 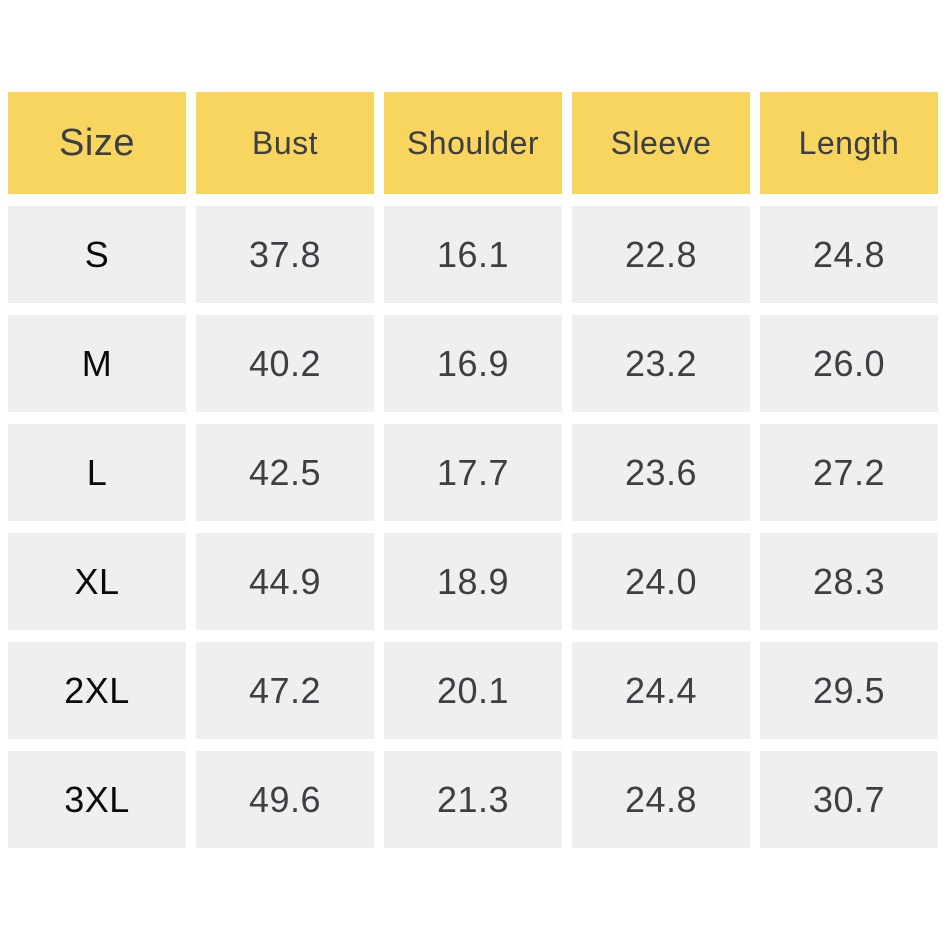 I want to click on measurement-cell: 42.5, so click(x=285, y=472).